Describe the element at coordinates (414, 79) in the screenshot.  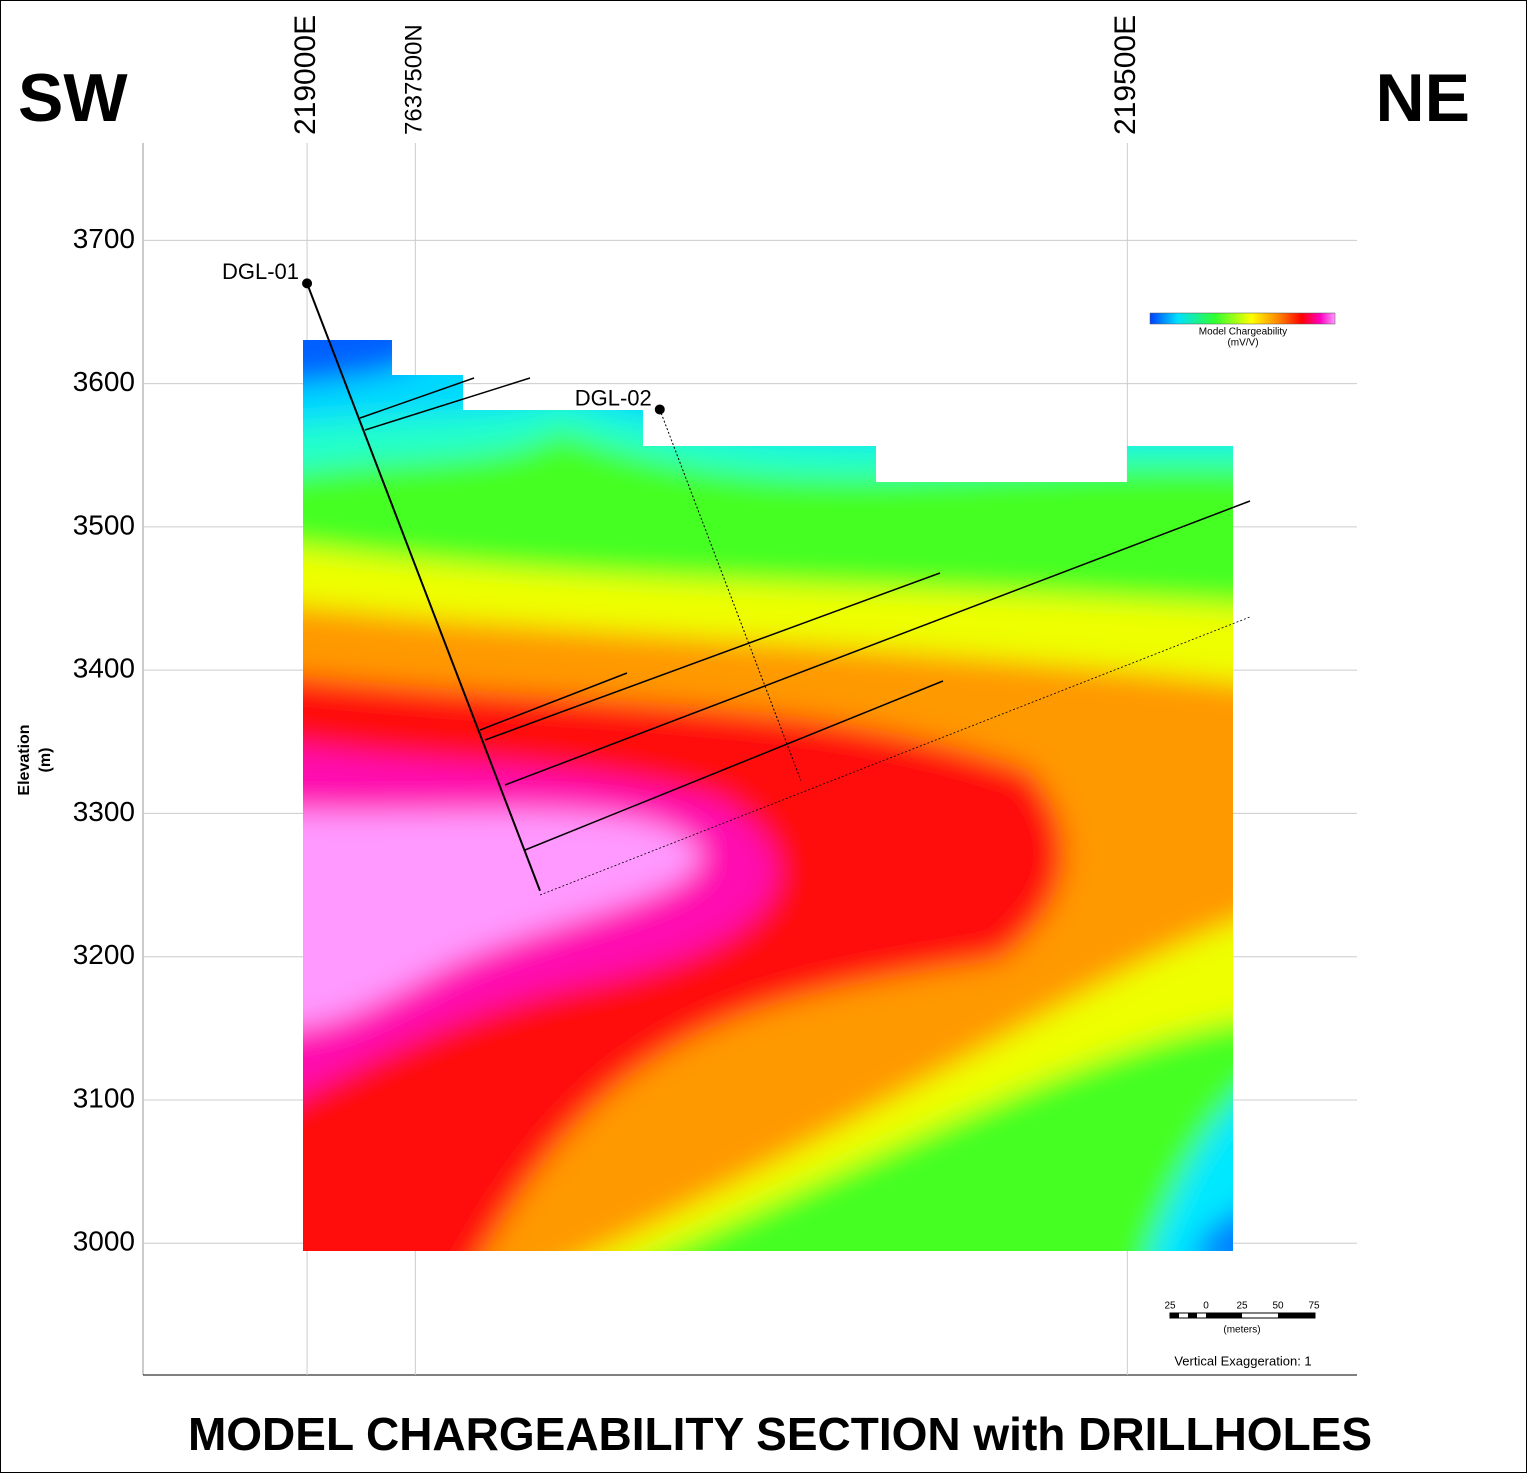
I see `northing-label: 7637500N` at that location.